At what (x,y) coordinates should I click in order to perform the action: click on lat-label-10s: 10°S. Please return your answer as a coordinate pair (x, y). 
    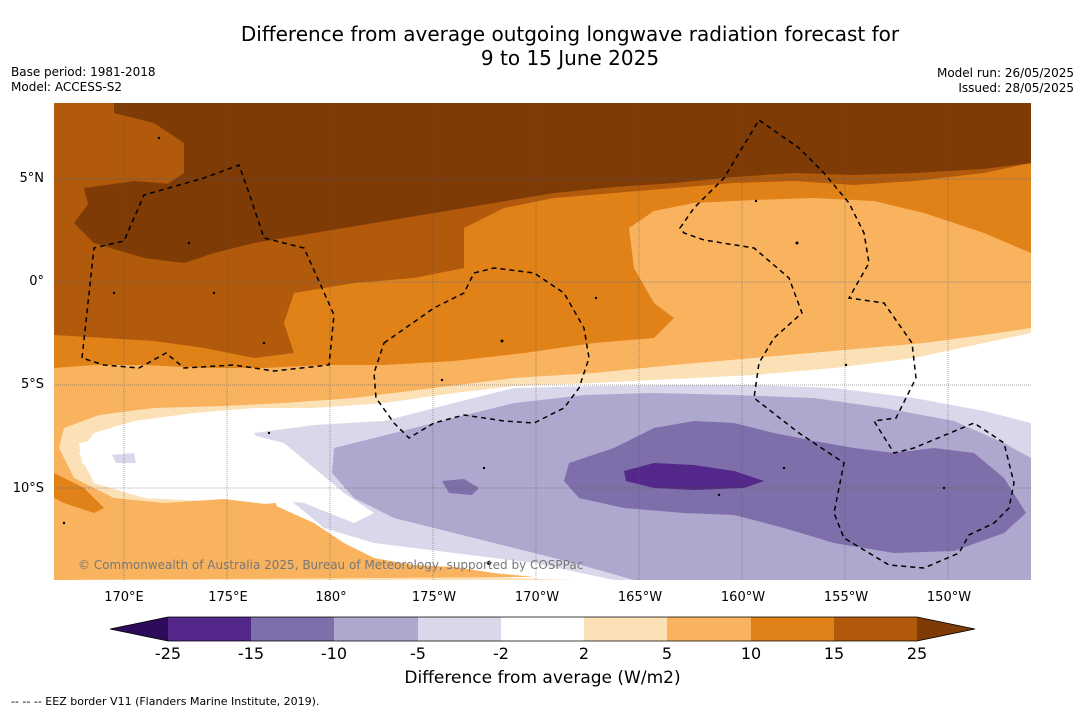
    Looking at the image, I should click on (28, 488).